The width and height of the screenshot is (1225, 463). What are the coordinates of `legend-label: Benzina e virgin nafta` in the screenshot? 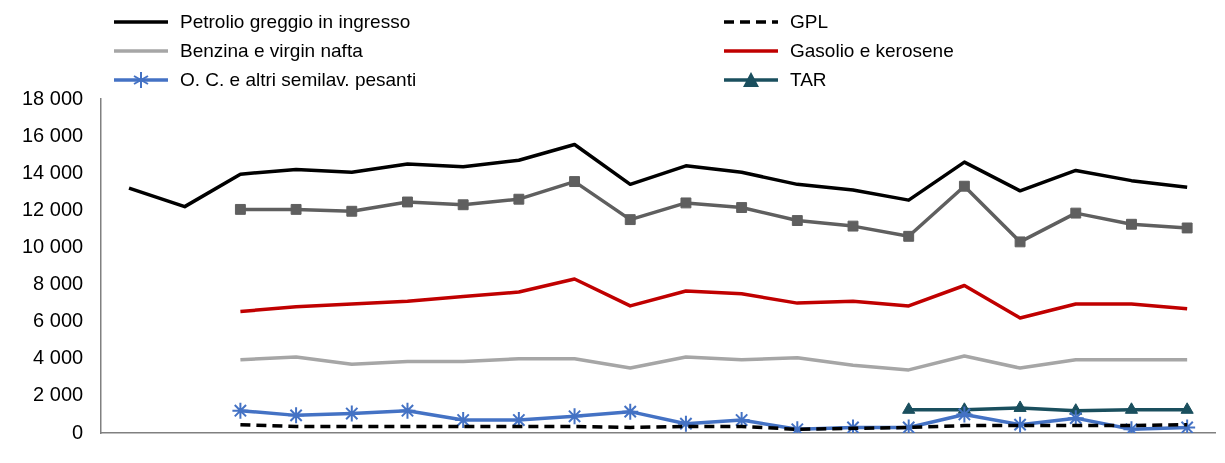 It's located at (271, 50).